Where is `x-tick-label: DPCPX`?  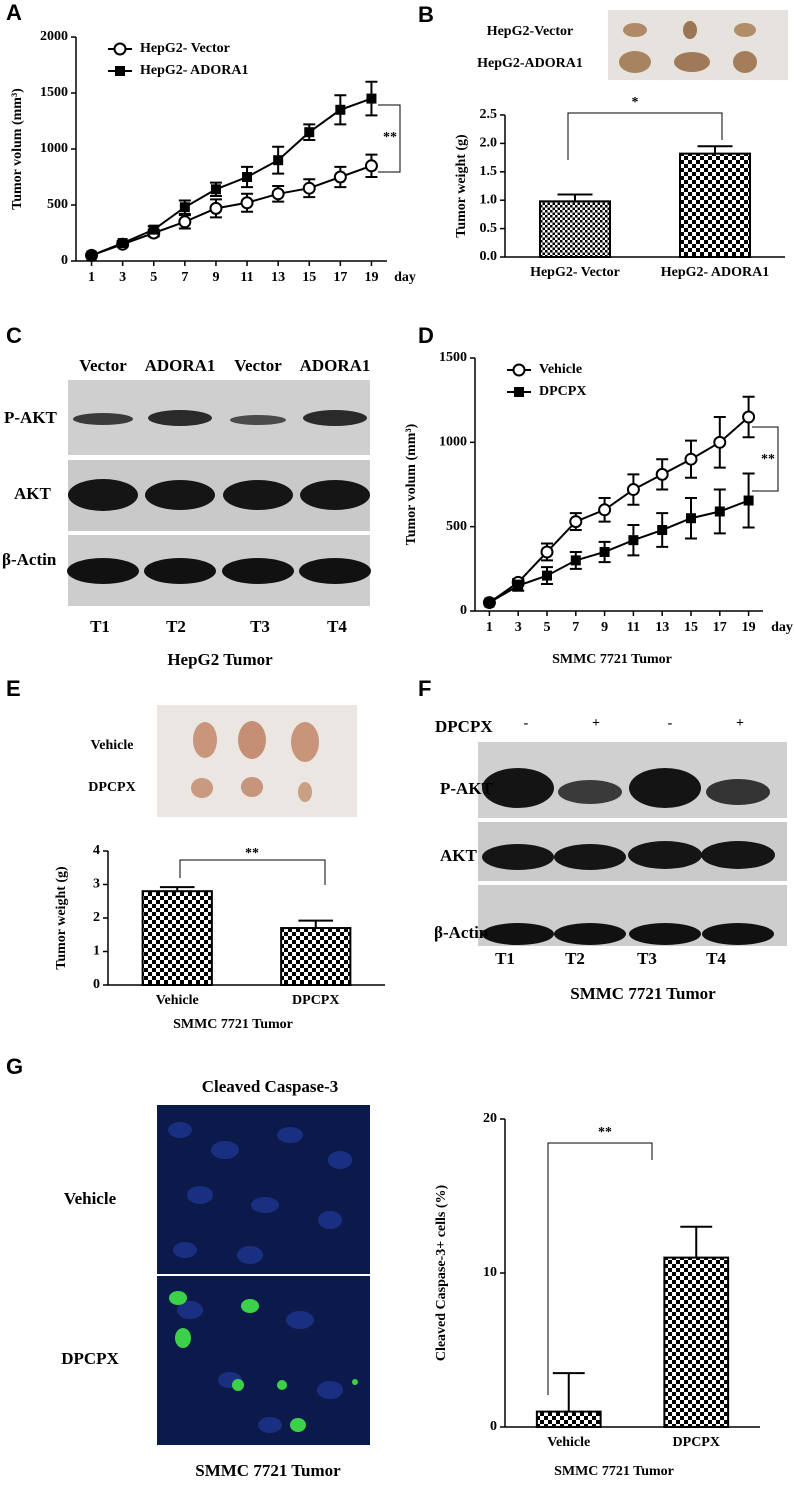 x-tick-label: DPCPX is located at coordinates (315, 1000).